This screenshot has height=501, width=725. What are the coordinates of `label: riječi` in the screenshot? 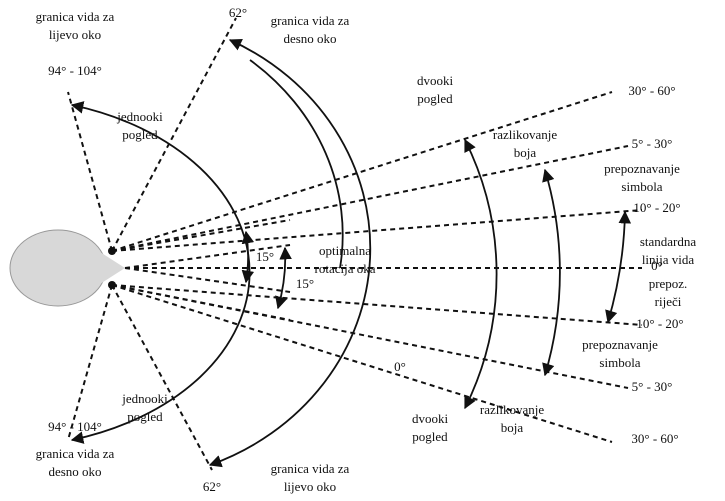 It's located at (668, 301).